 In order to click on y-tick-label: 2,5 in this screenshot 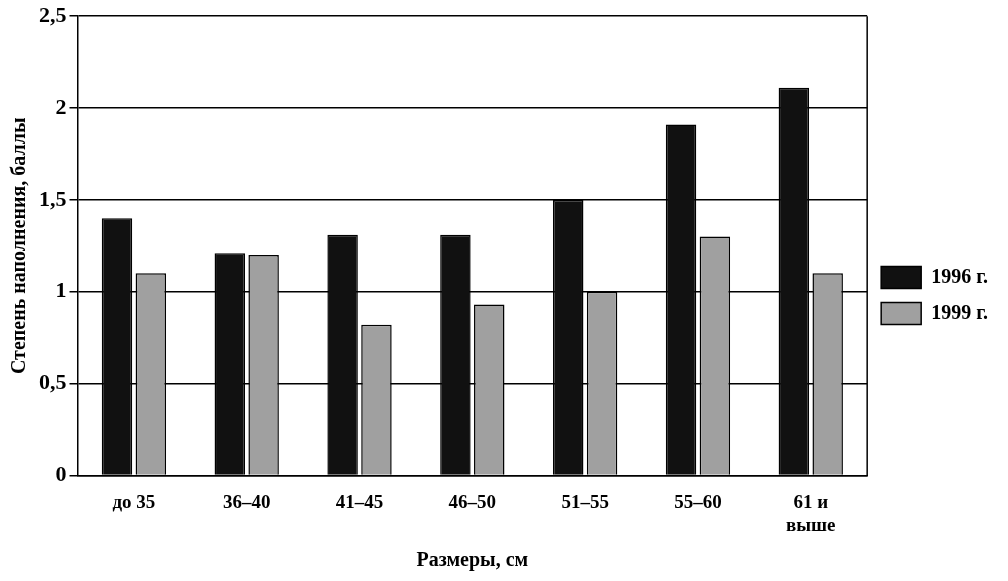, I will do `click(53, 14)`.